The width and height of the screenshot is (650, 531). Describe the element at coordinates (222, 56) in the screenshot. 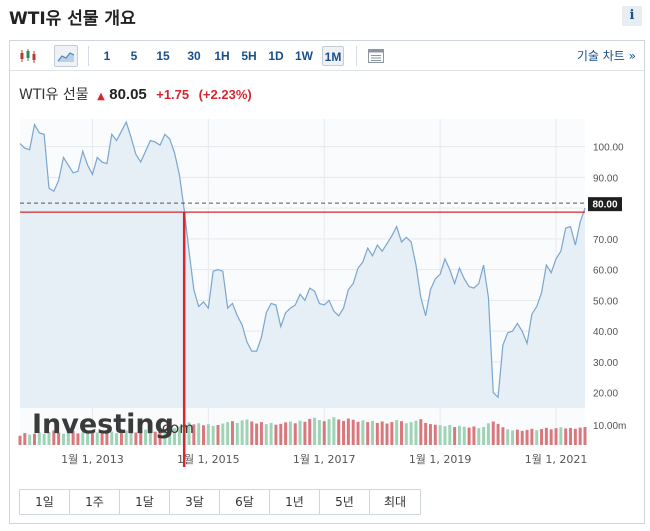

I see `interval-button: 1H` at that location.